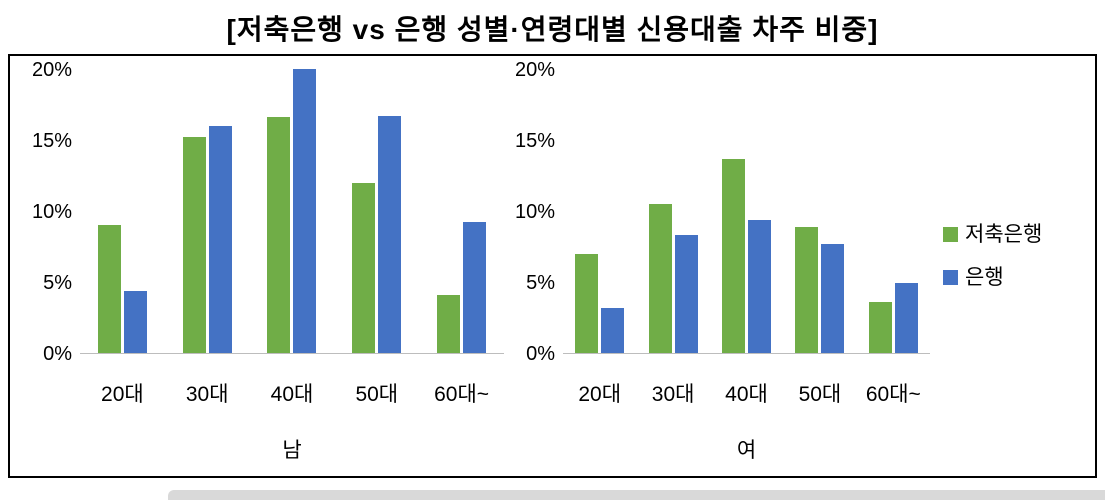 The height and width of the screenshot is (500, 1105). What do you see at coordinates (552, 29) in the screenshot?
I see `chart-title: [저축은행 vs 은행 성별·연령대별 신용대출 차주 비중]` at bounding box center [552, 29].